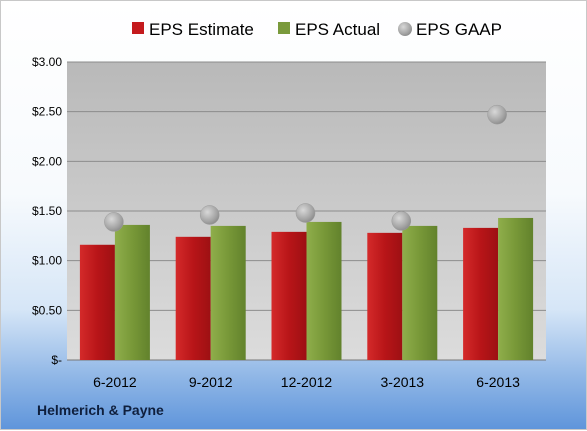 This screenshot has height=431, width=587. I want to click on y-tick-label: $3.00, so click(47, 62).